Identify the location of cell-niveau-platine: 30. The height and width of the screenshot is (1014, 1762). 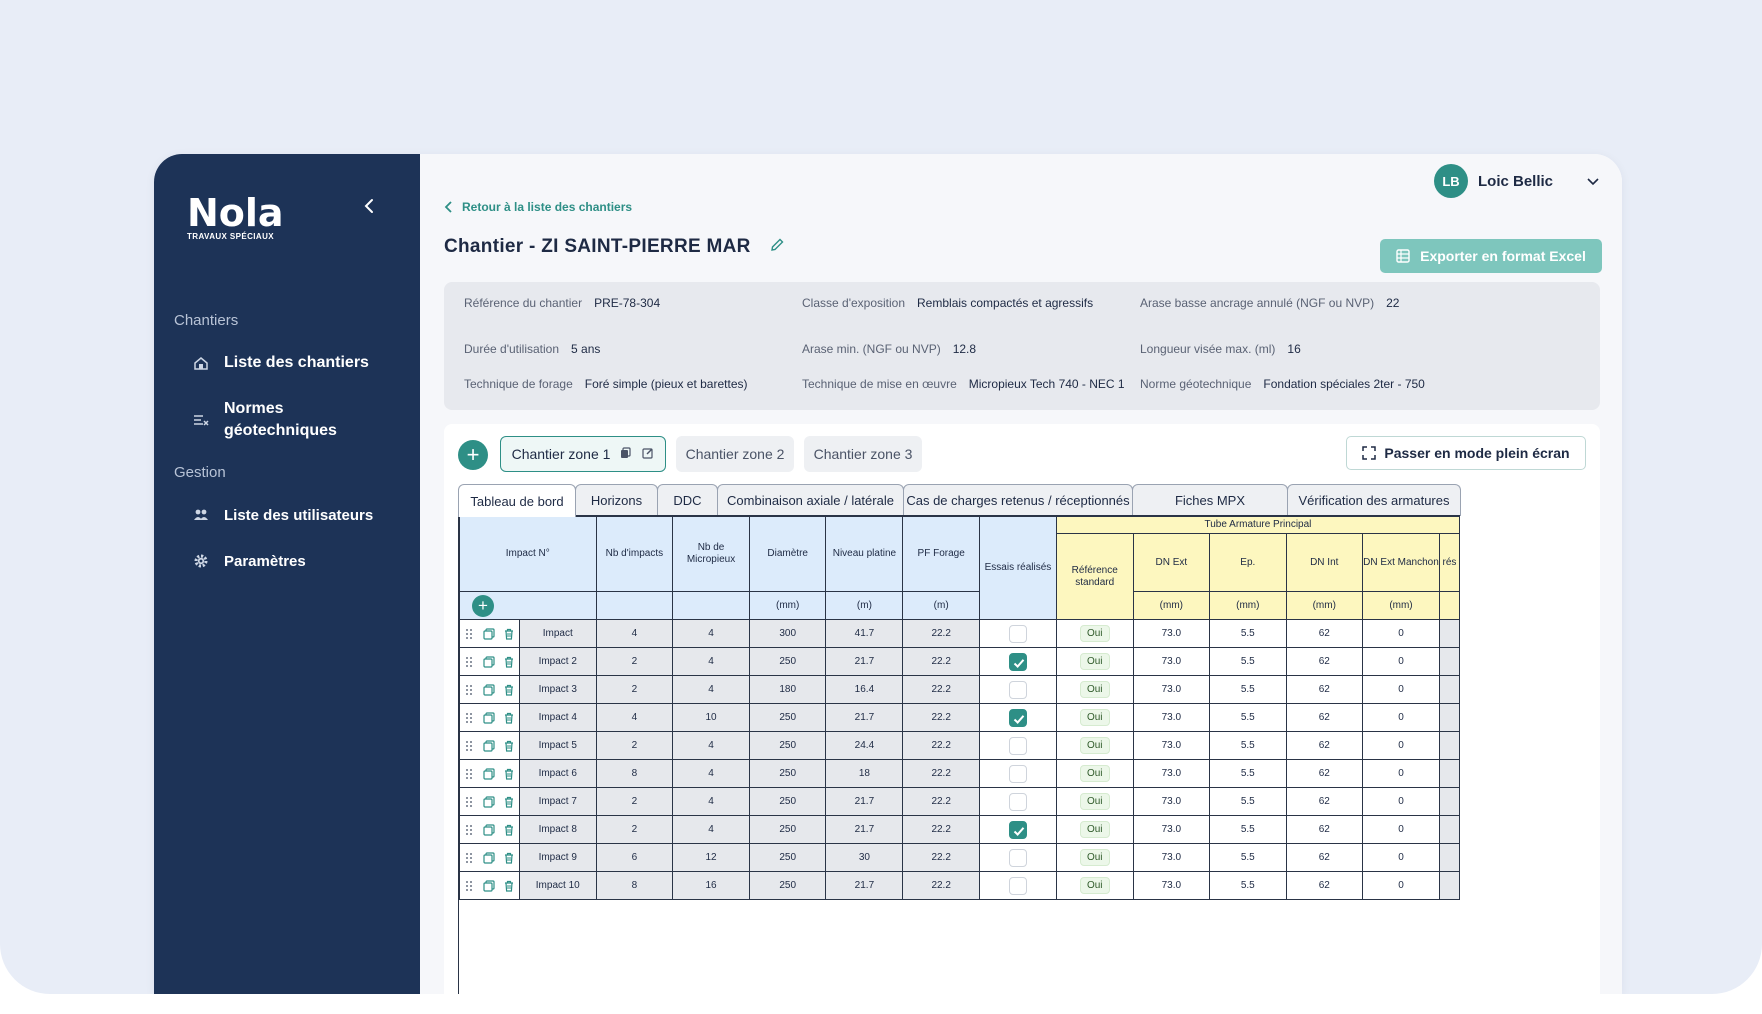
(864, 857).